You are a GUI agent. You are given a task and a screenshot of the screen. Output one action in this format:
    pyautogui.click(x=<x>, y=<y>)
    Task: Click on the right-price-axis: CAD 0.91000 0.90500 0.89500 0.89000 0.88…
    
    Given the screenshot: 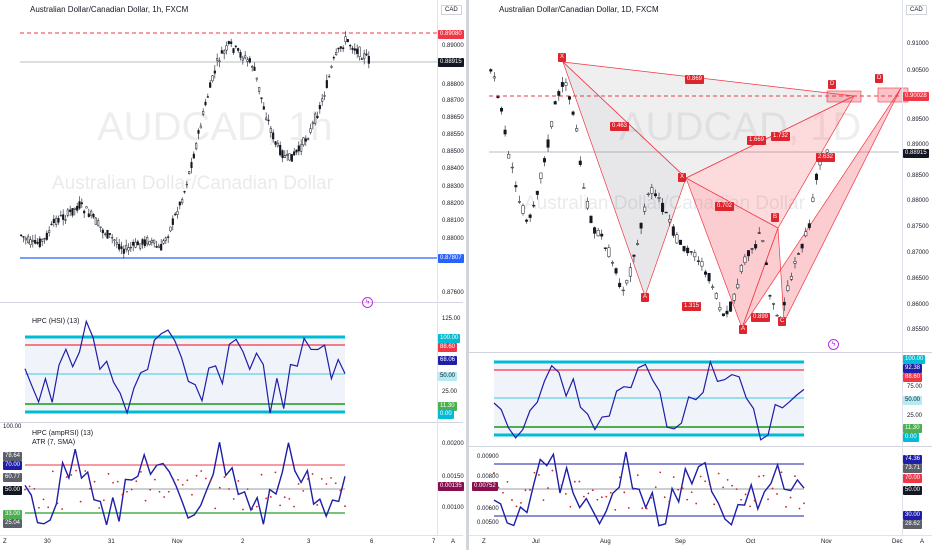 What is the action you would take?
    pyautogui.click(x=917, y=267)
    